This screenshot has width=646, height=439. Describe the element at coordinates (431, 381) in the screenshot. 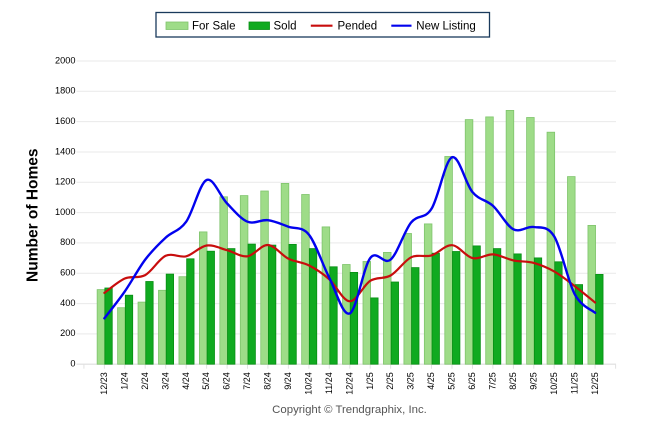

I see `svg-text: 4/25` at that location.